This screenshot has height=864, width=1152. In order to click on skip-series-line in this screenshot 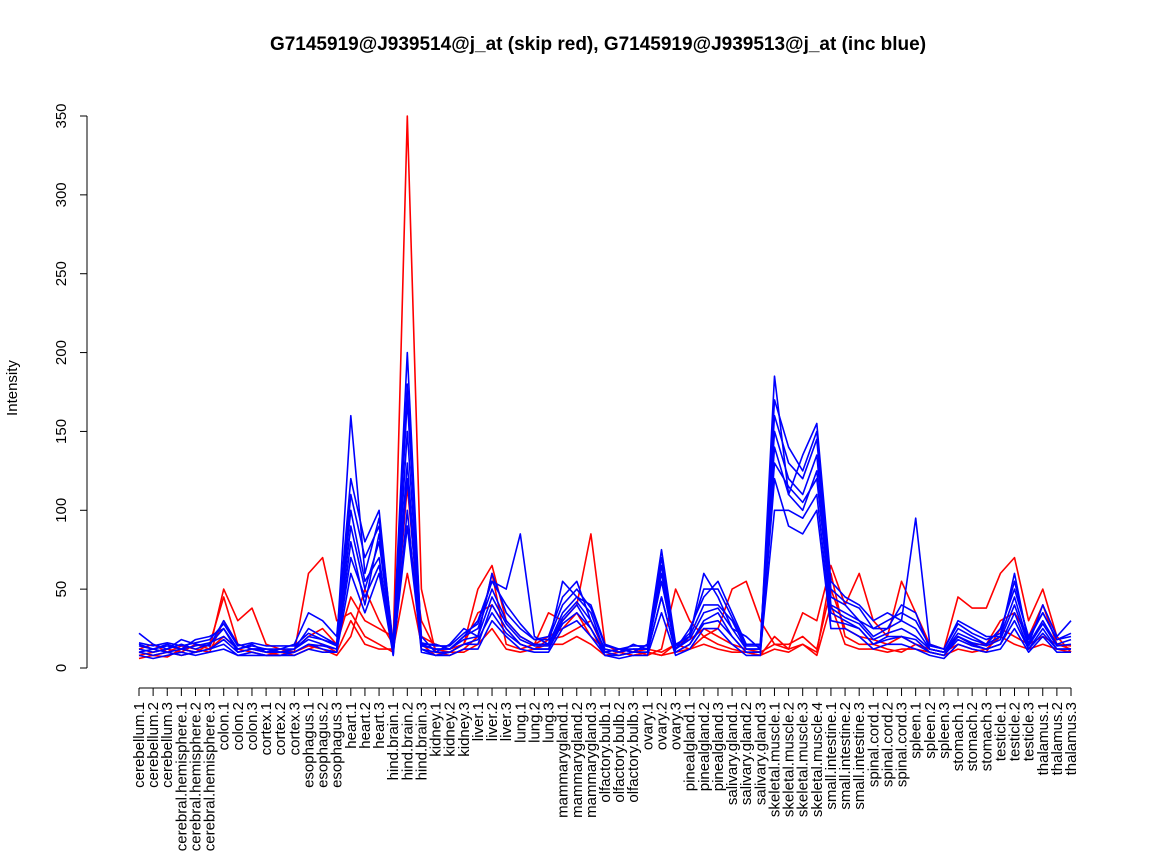, I will do `click(605, 589)`.